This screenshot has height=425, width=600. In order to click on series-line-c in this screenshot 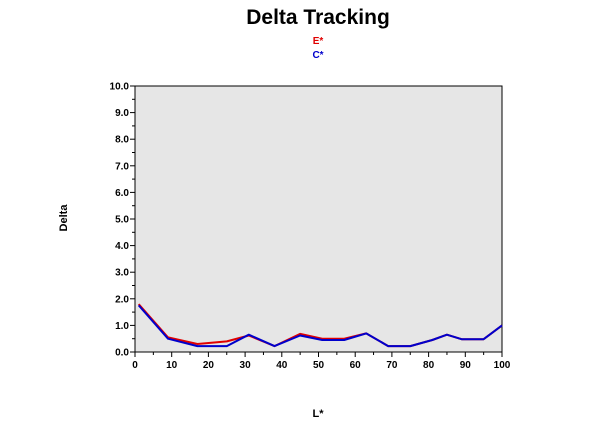, I will do `click(320, 326)`.